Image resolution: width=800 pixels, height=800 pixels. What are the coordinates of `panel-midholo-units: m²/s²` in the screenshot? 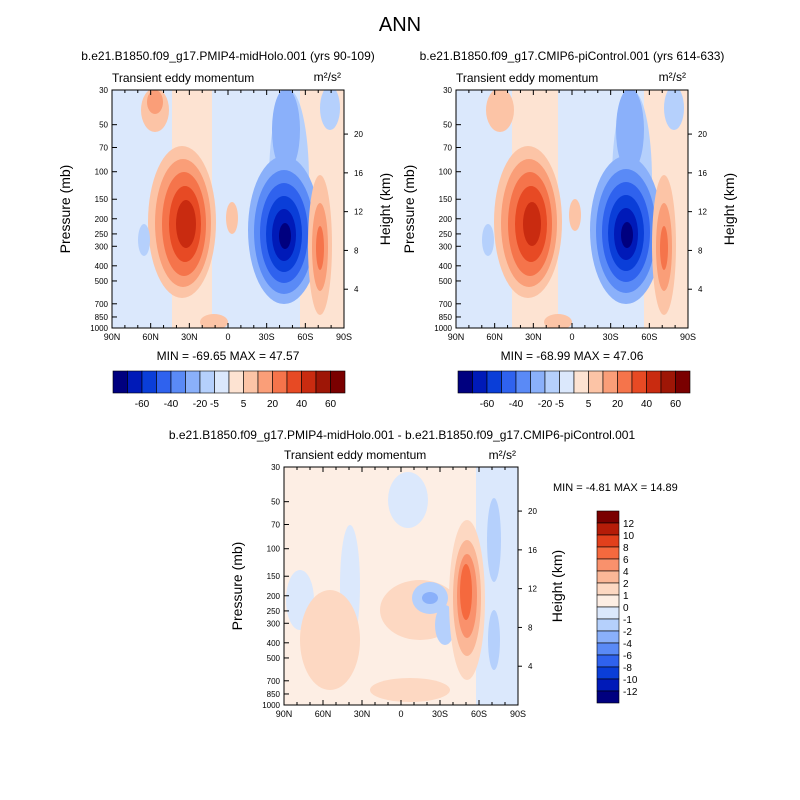 It's located at (327, 77).